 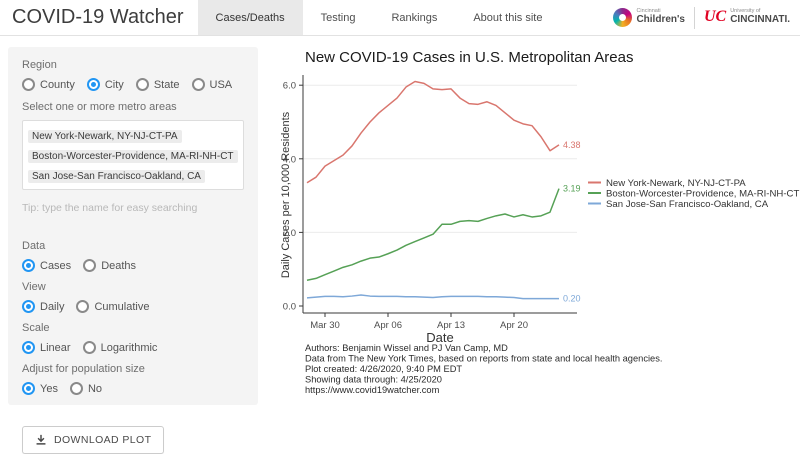 I want to click on tab-cases-deaths: Cases/Deaths, so click(x=250, y=17).